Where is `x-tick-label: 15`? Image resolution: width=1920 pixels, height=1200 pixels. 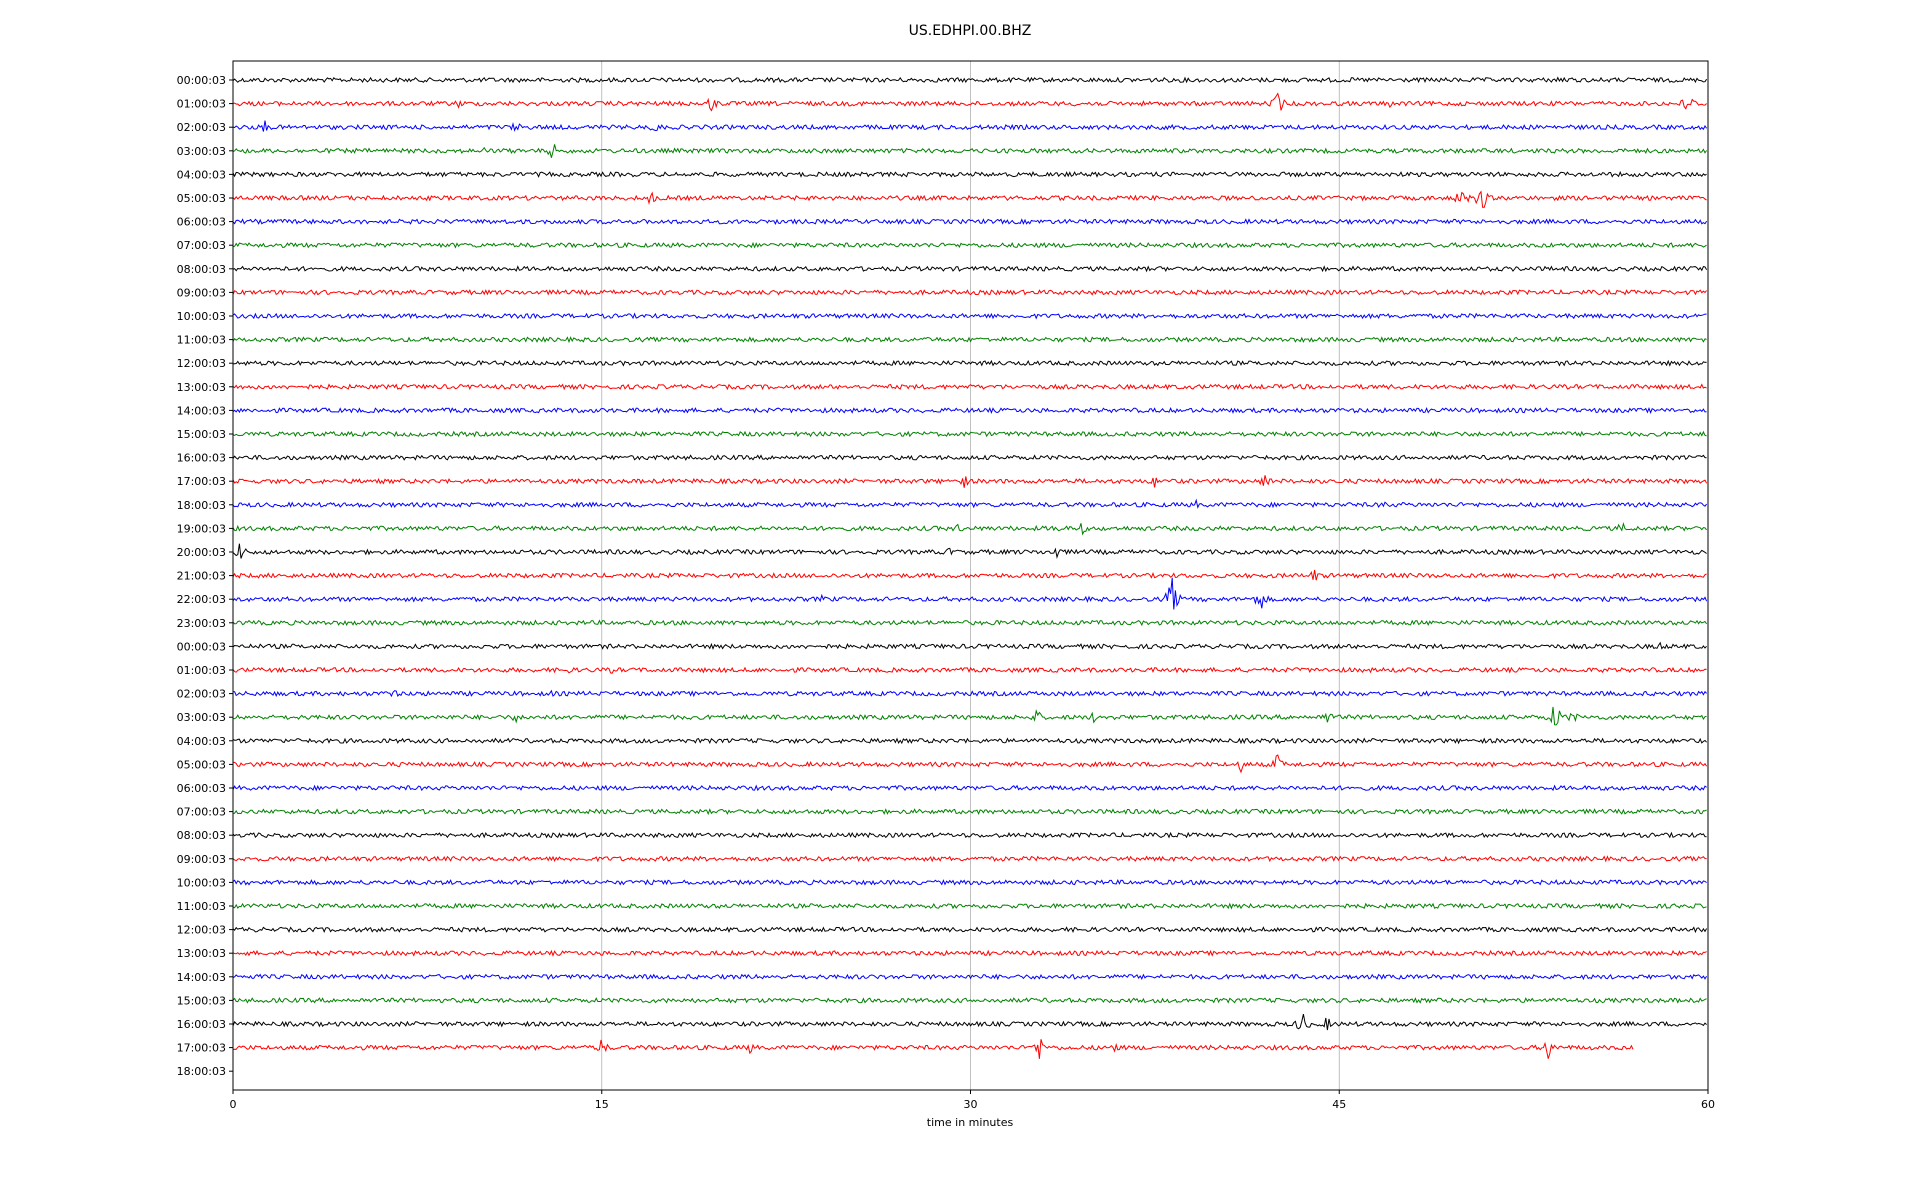 x-tick-label: 15 is located at coordinates (602, 1104).